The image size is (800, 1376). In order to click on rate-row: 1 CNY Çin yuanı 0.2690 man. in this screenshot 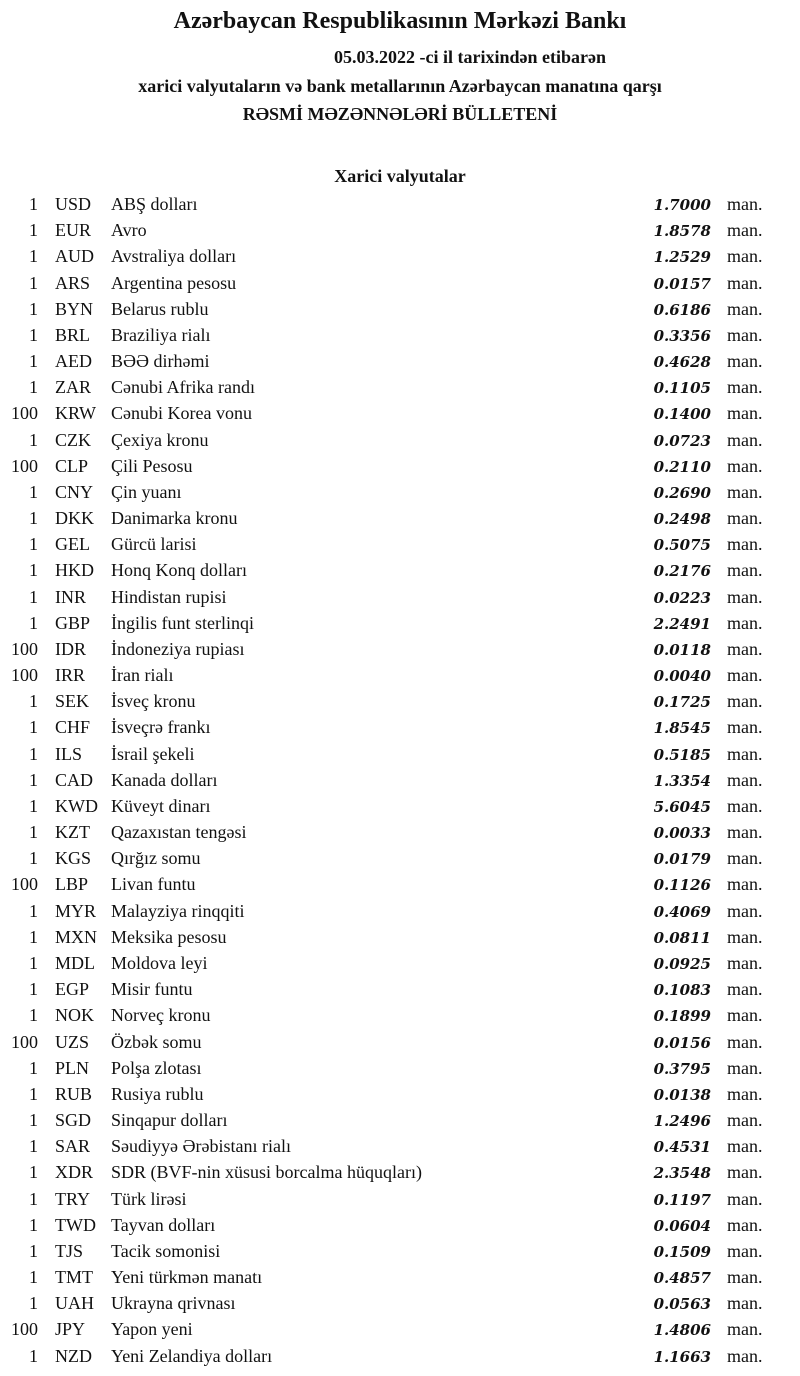, I will do `click(400, 494)`.